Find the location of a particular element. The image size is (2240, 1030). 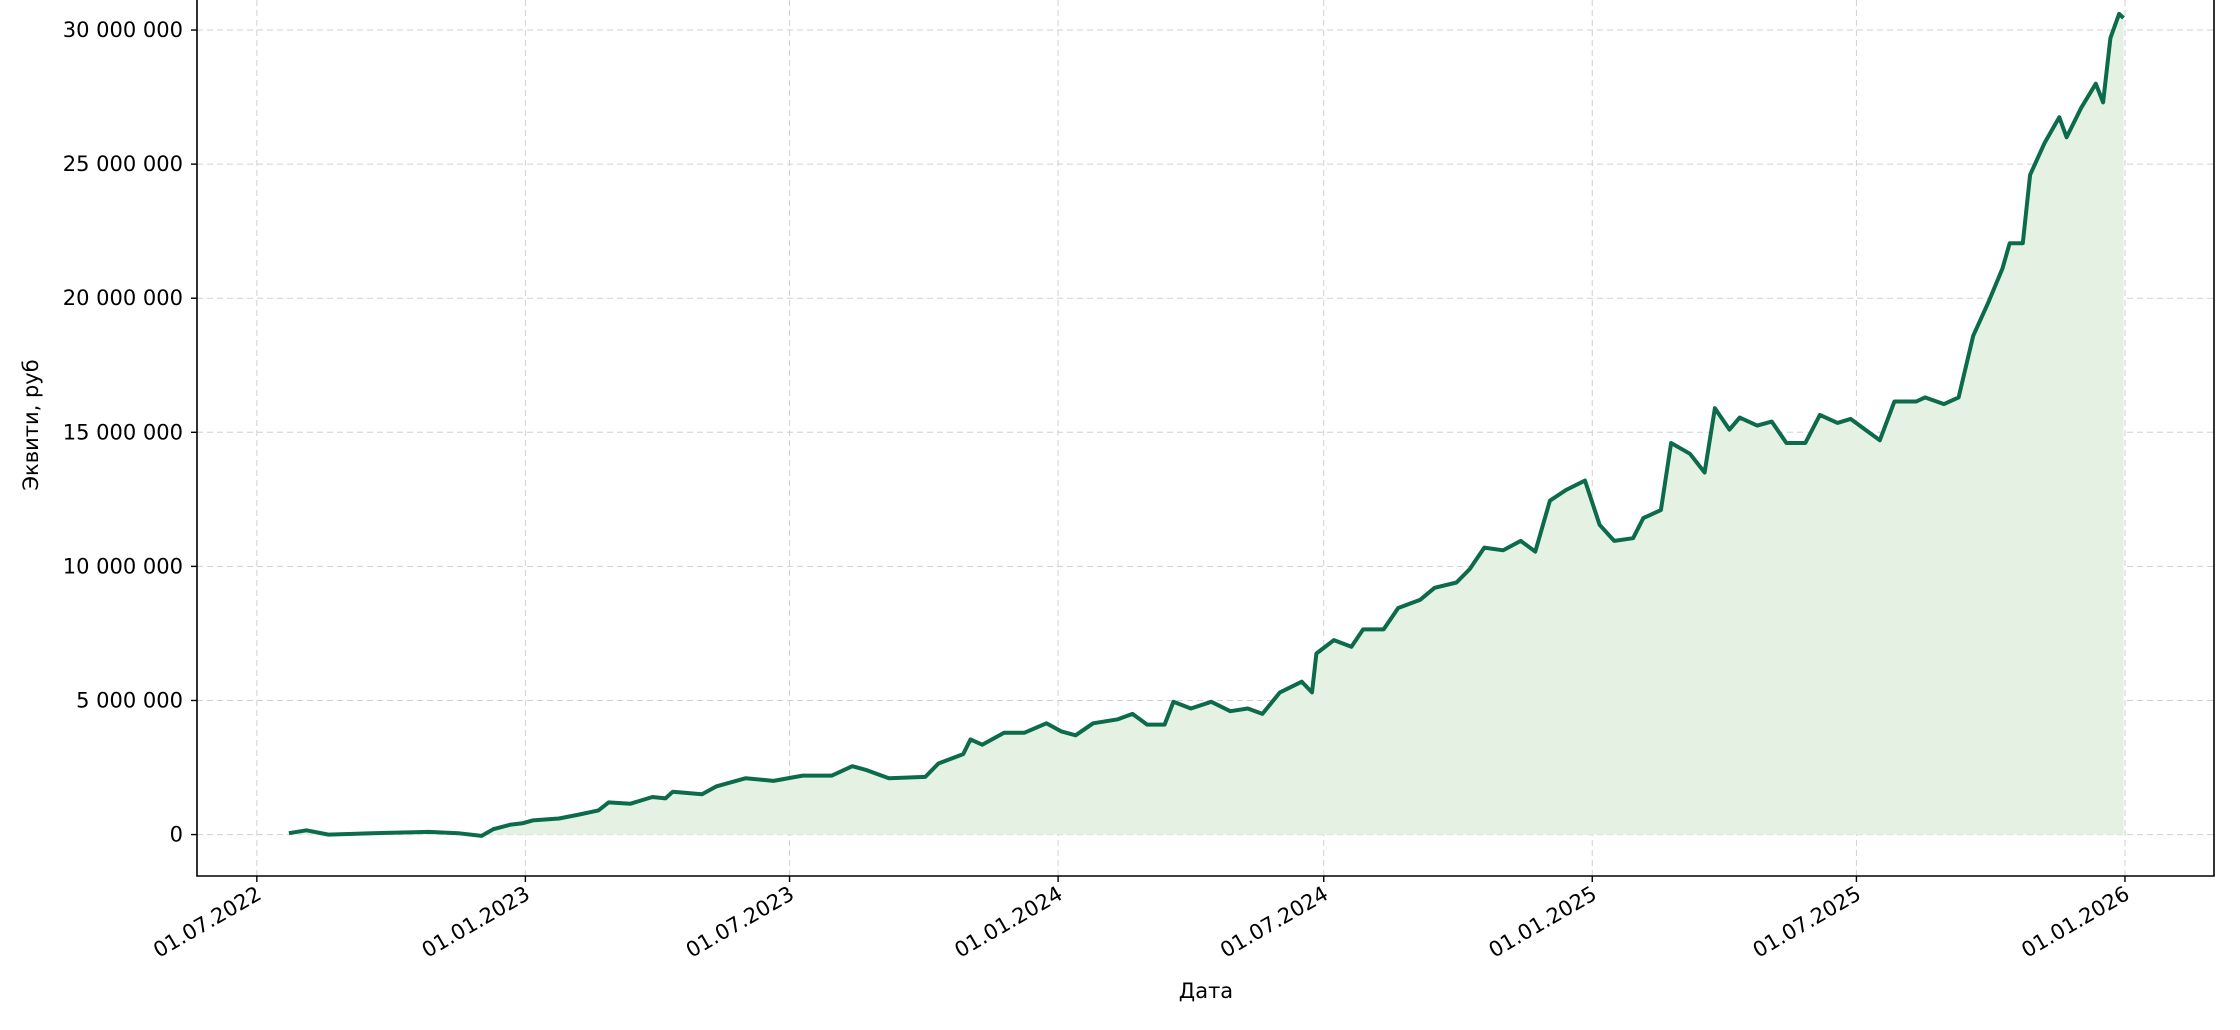

y-tick-label: 25 000 000 is located at coordinates (123, 164).